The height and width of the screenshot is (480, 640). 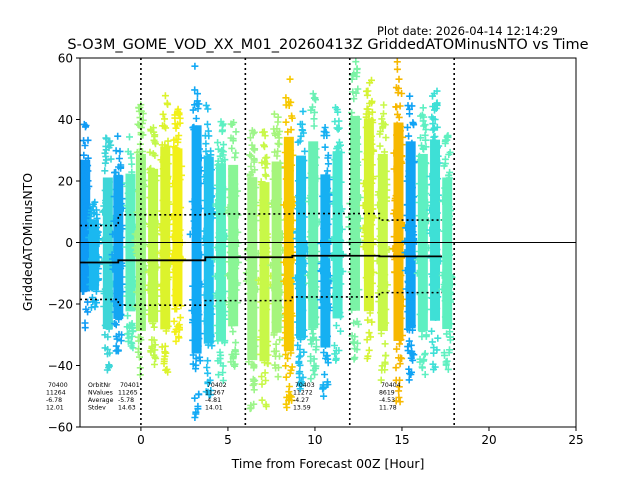 What do you see at coordinates (302, 408) in the screenshot?
I see `stats-value: 13.59` at bounding box center [302, 408].